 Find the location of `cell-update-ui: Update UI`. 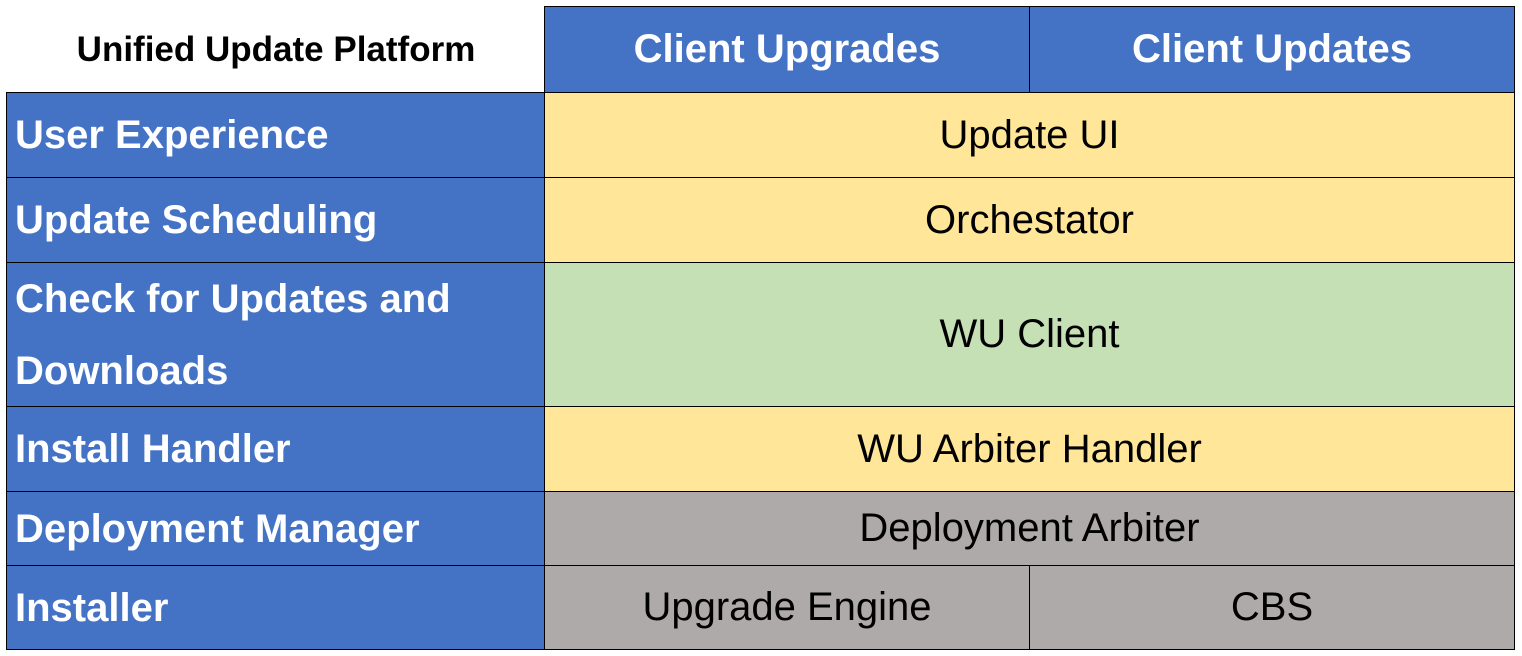

cell-update-ui: Update UI is located at coordinates (1029, 135).